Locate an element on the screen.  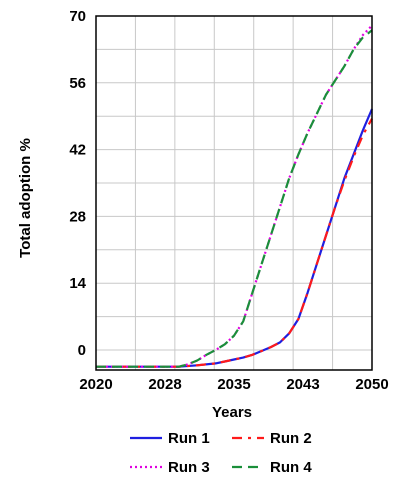
y-tick-label: 42 is located at coordinates (77, 150).